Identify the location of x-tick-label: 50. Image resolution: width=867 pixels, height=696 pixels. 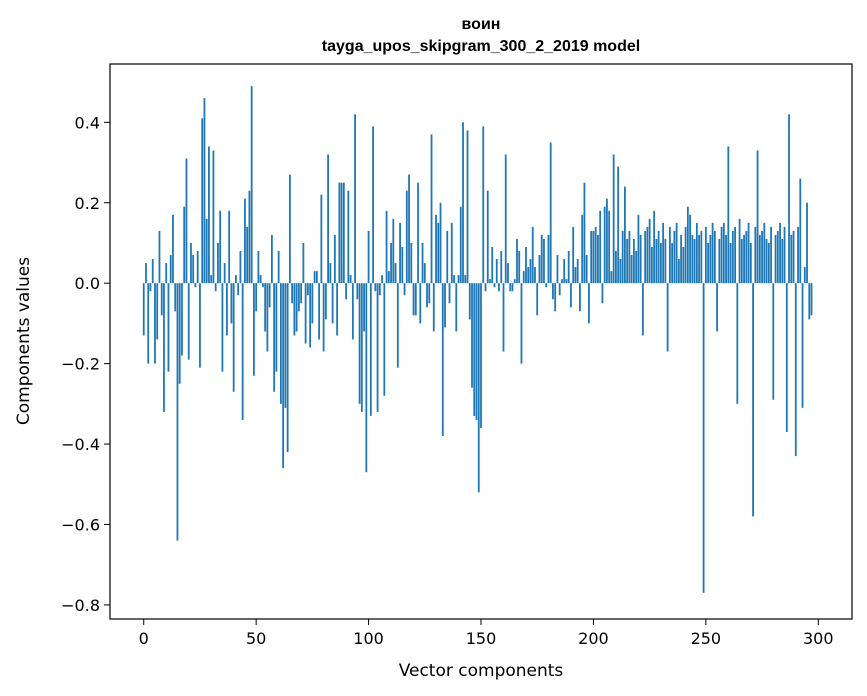
(256, 638).